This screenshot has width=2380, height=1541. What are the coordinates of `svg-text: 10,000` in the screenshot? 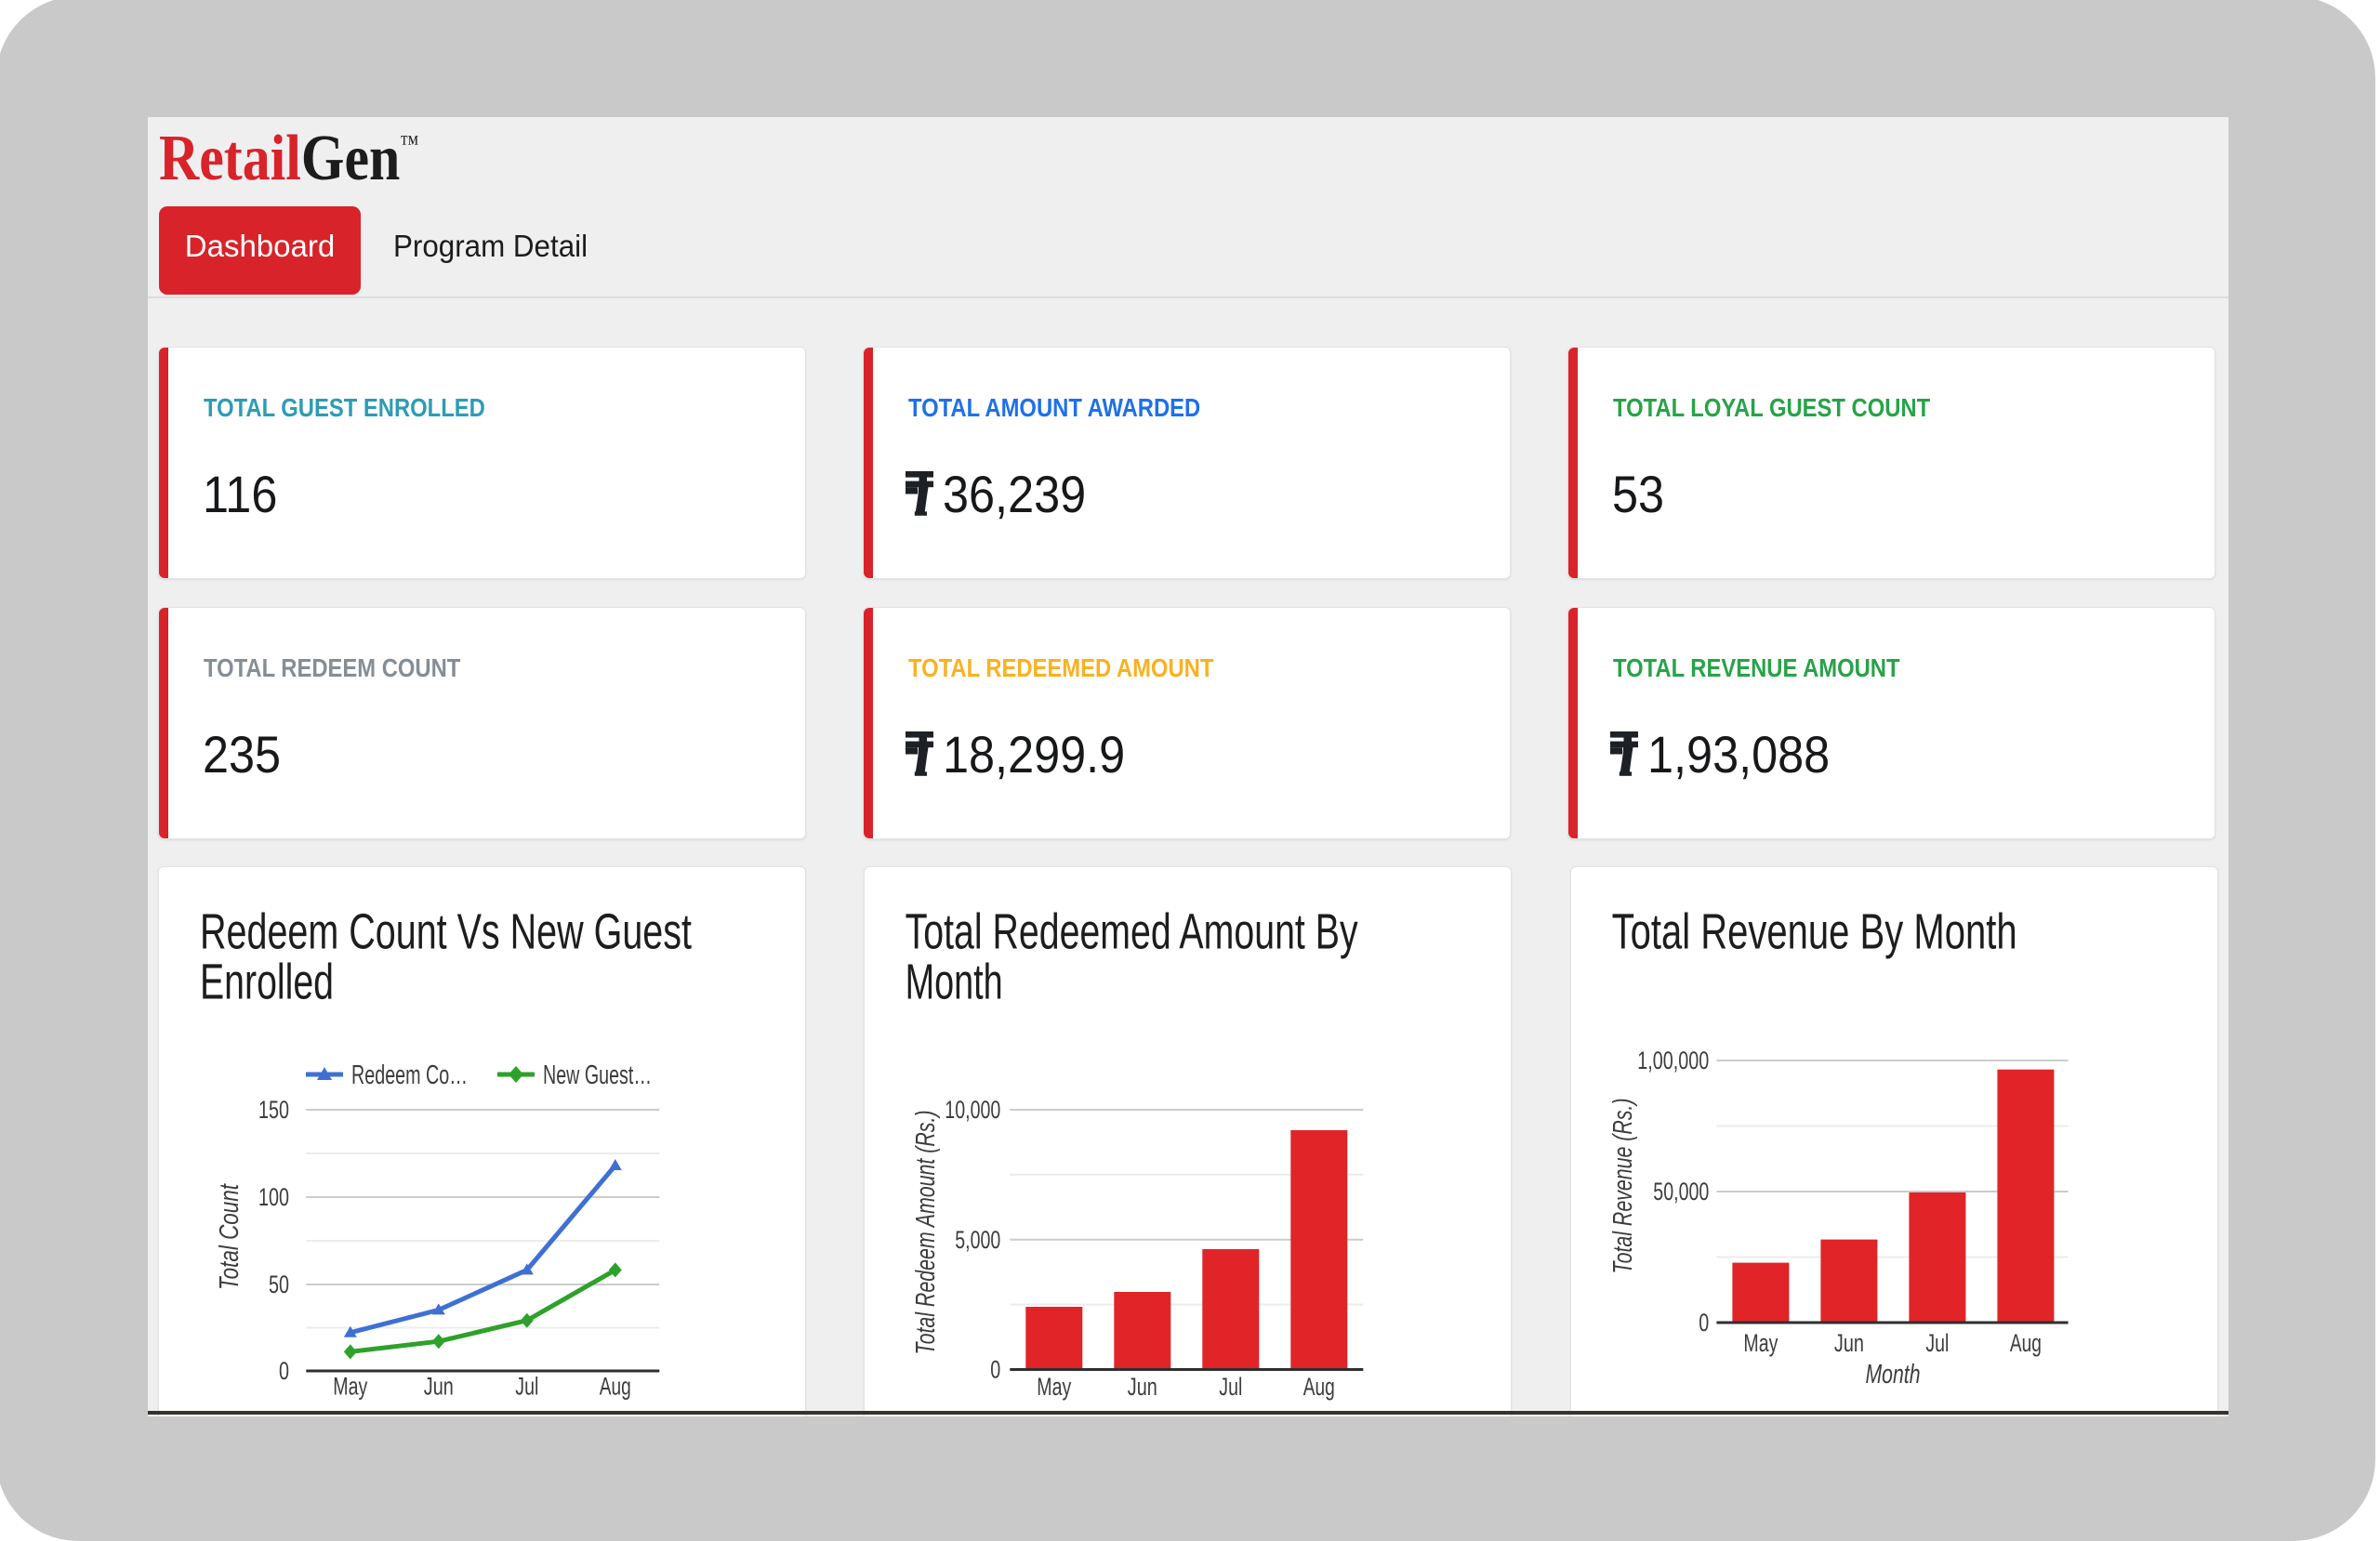 It's located at (972, 1110).